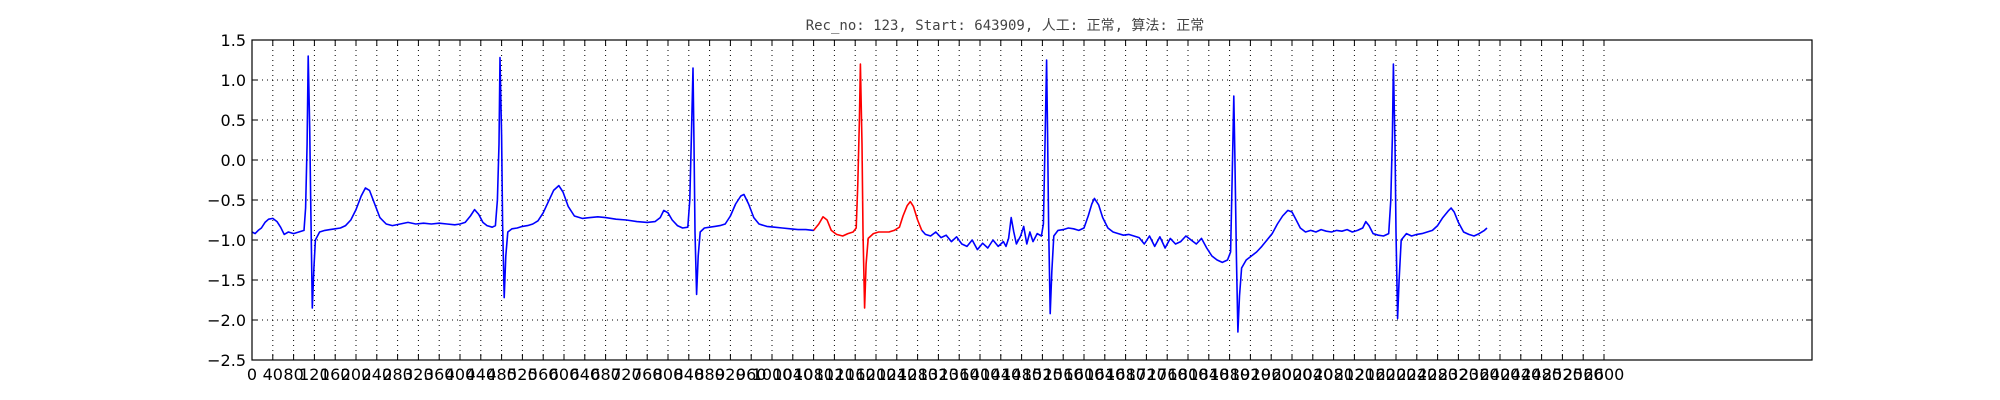 Image resolution: width=2000 pixels, height=400 pixels. I want to click on x-tick-label: 2560, so click(1583, 374).